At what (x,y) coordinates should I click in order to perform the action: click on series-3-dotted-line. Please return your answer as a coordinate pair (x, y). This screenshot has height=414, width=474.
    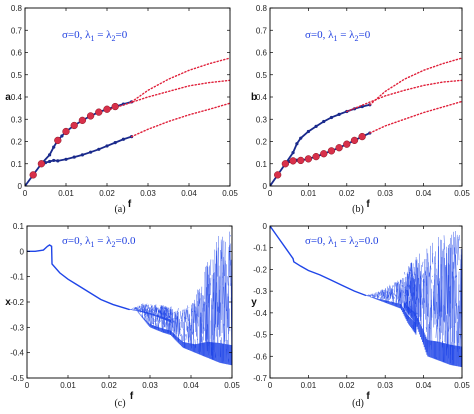
    Looking at the image, I should click on (404, 96).